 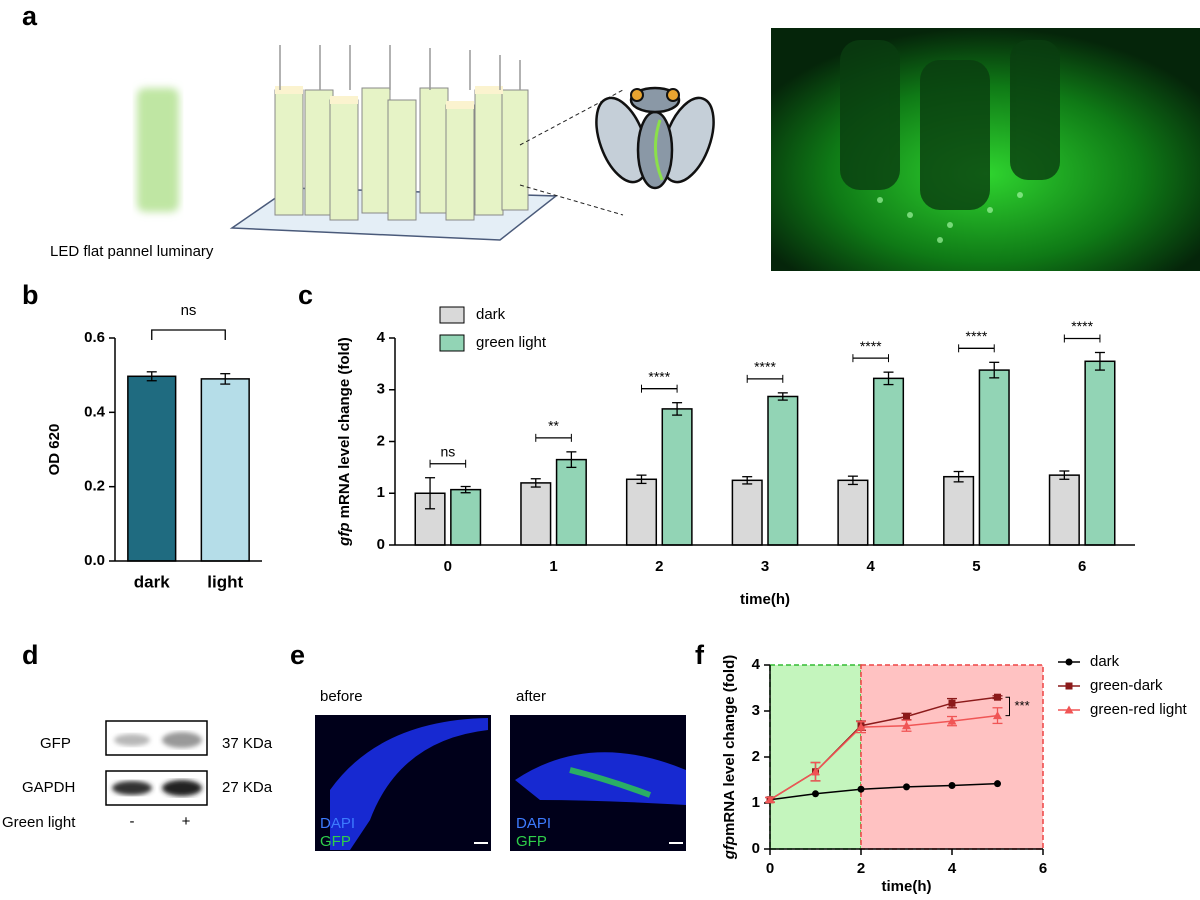 What do you see at coordinates (94, 560) in the screenshot?
I see `y-tick-label: 0.0` at bounding box center [94, 560].